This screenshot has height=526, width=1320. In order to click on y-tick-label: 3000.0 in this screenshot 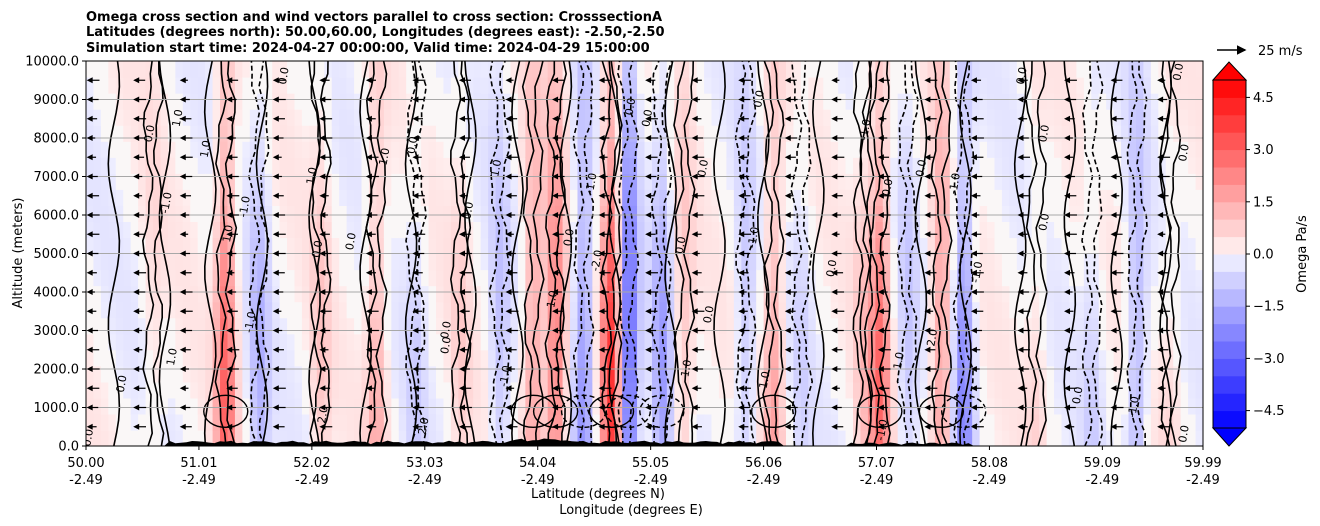, I will do `click(57, 331)`.